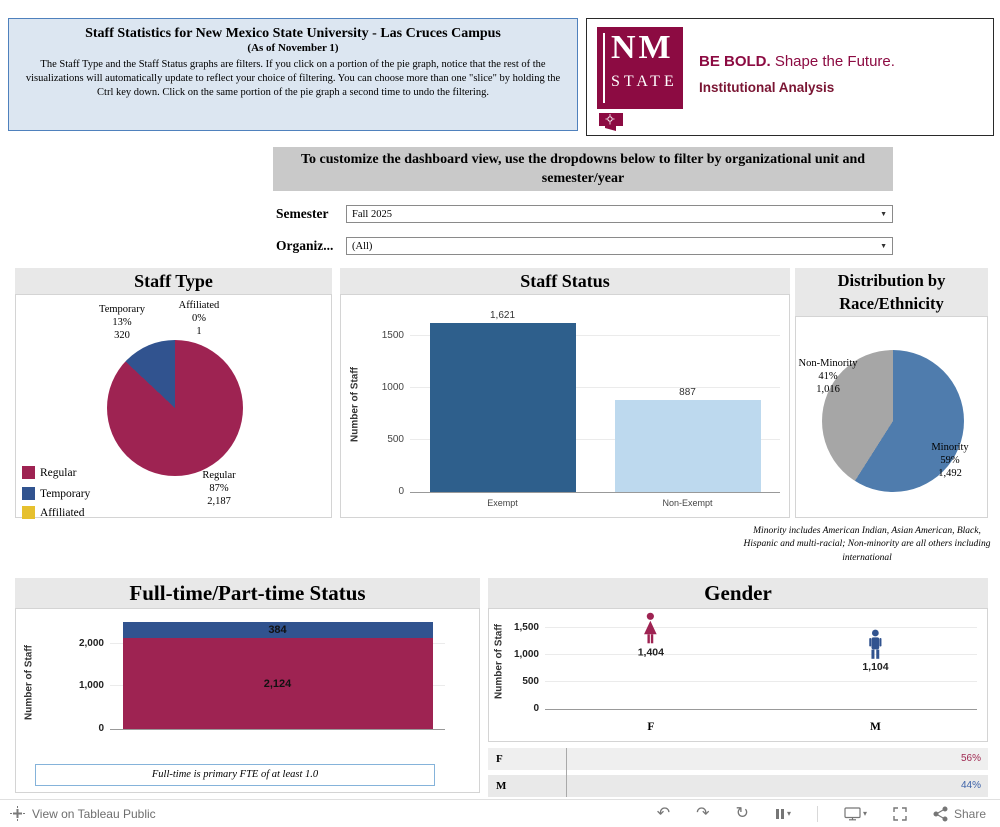 This screenshot has width=1000, height=827. What do you see at coordinates (779, 813) in the screenshot?
I see `pause-icon` at bounding box center [779, 813].